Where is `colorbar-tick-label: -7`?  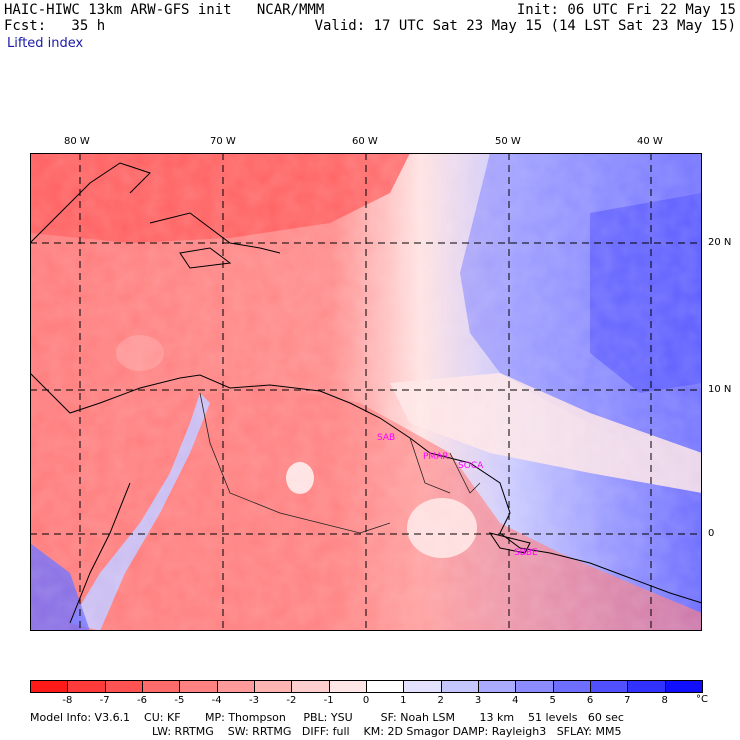 colorbar-tick-label: -7 is located at coordinates (104, 700).